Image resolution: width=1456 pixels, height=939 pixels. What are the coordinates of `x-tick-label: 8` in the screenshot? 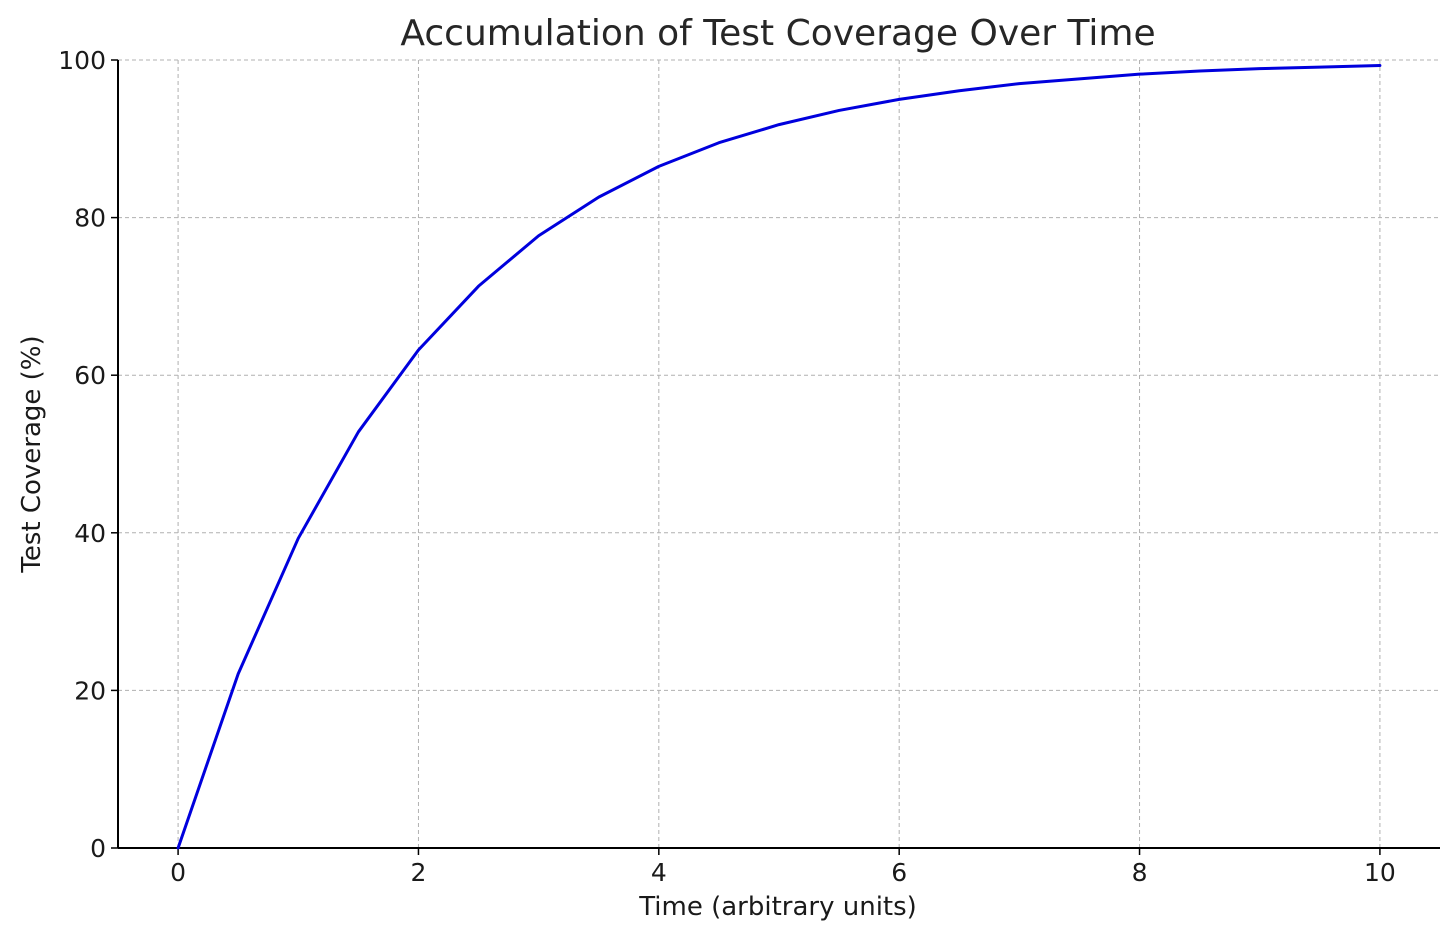 It's located at (1140, 872).